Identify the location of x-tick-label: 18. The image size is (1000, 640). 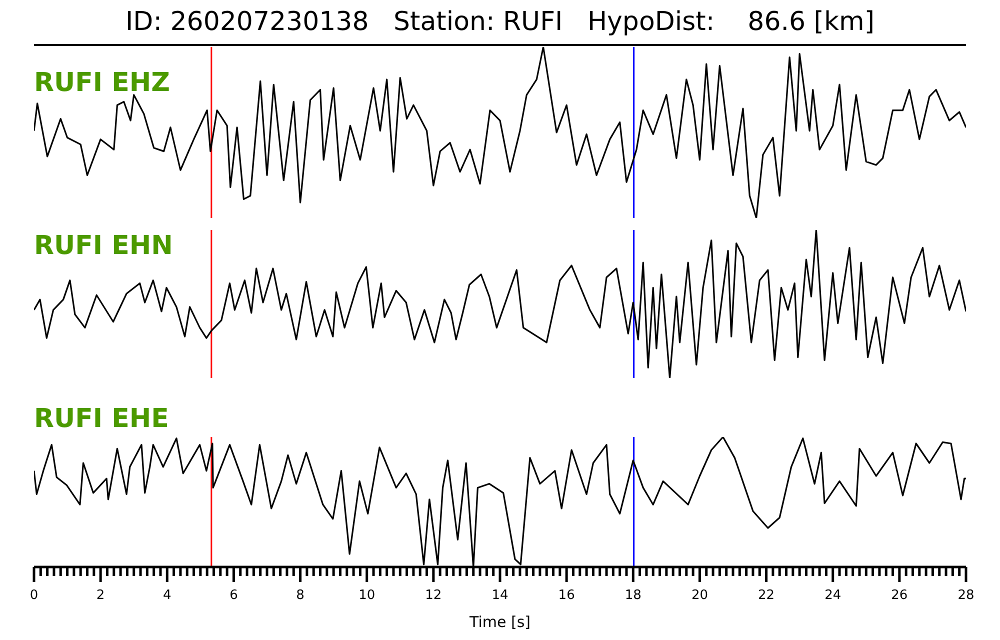
(633, 595).